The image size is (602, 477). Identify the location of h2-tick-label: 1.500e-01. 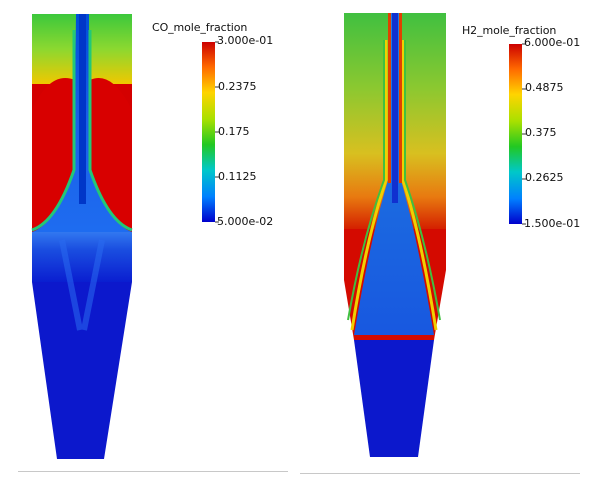
(552, 223).